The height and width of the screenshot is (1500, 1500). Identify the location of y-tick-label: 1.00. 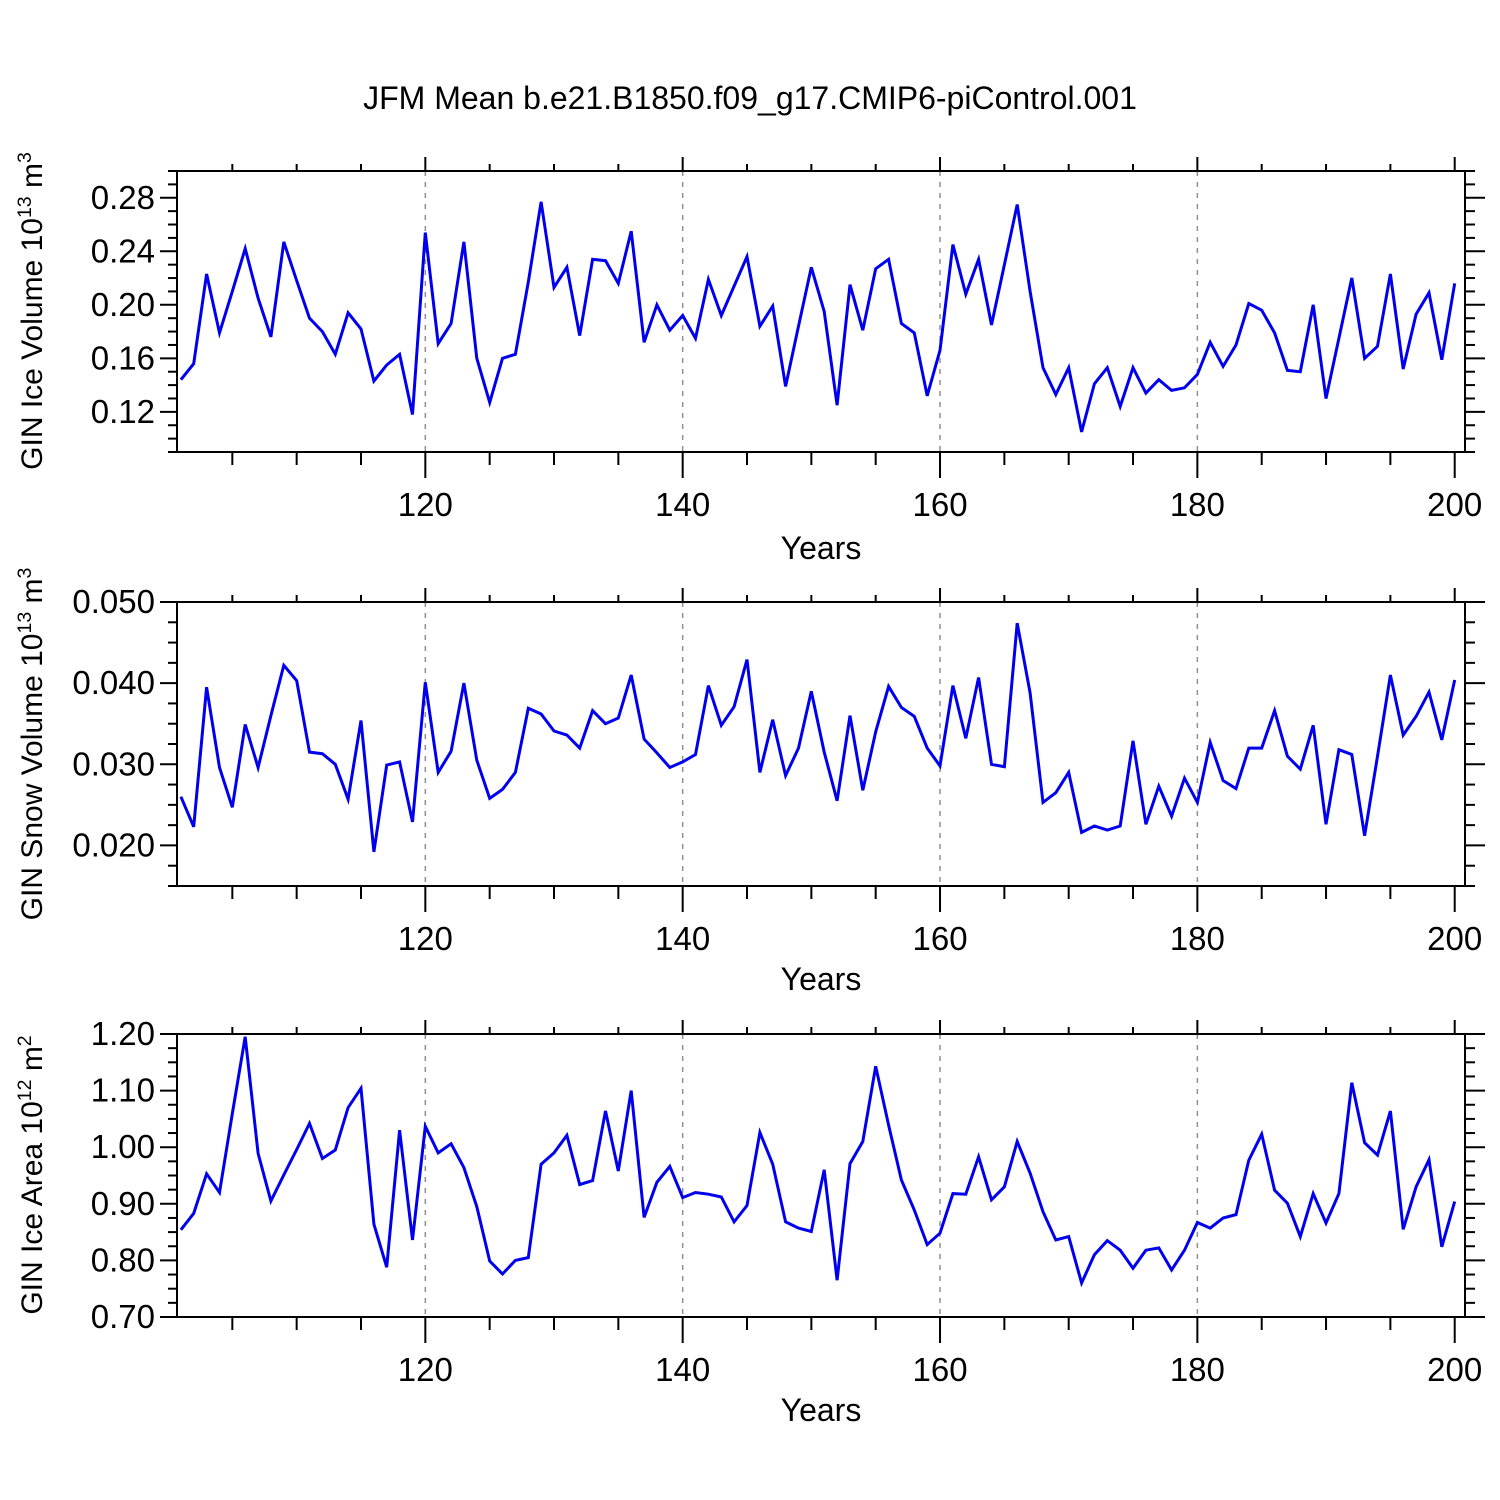
(123, 1146).